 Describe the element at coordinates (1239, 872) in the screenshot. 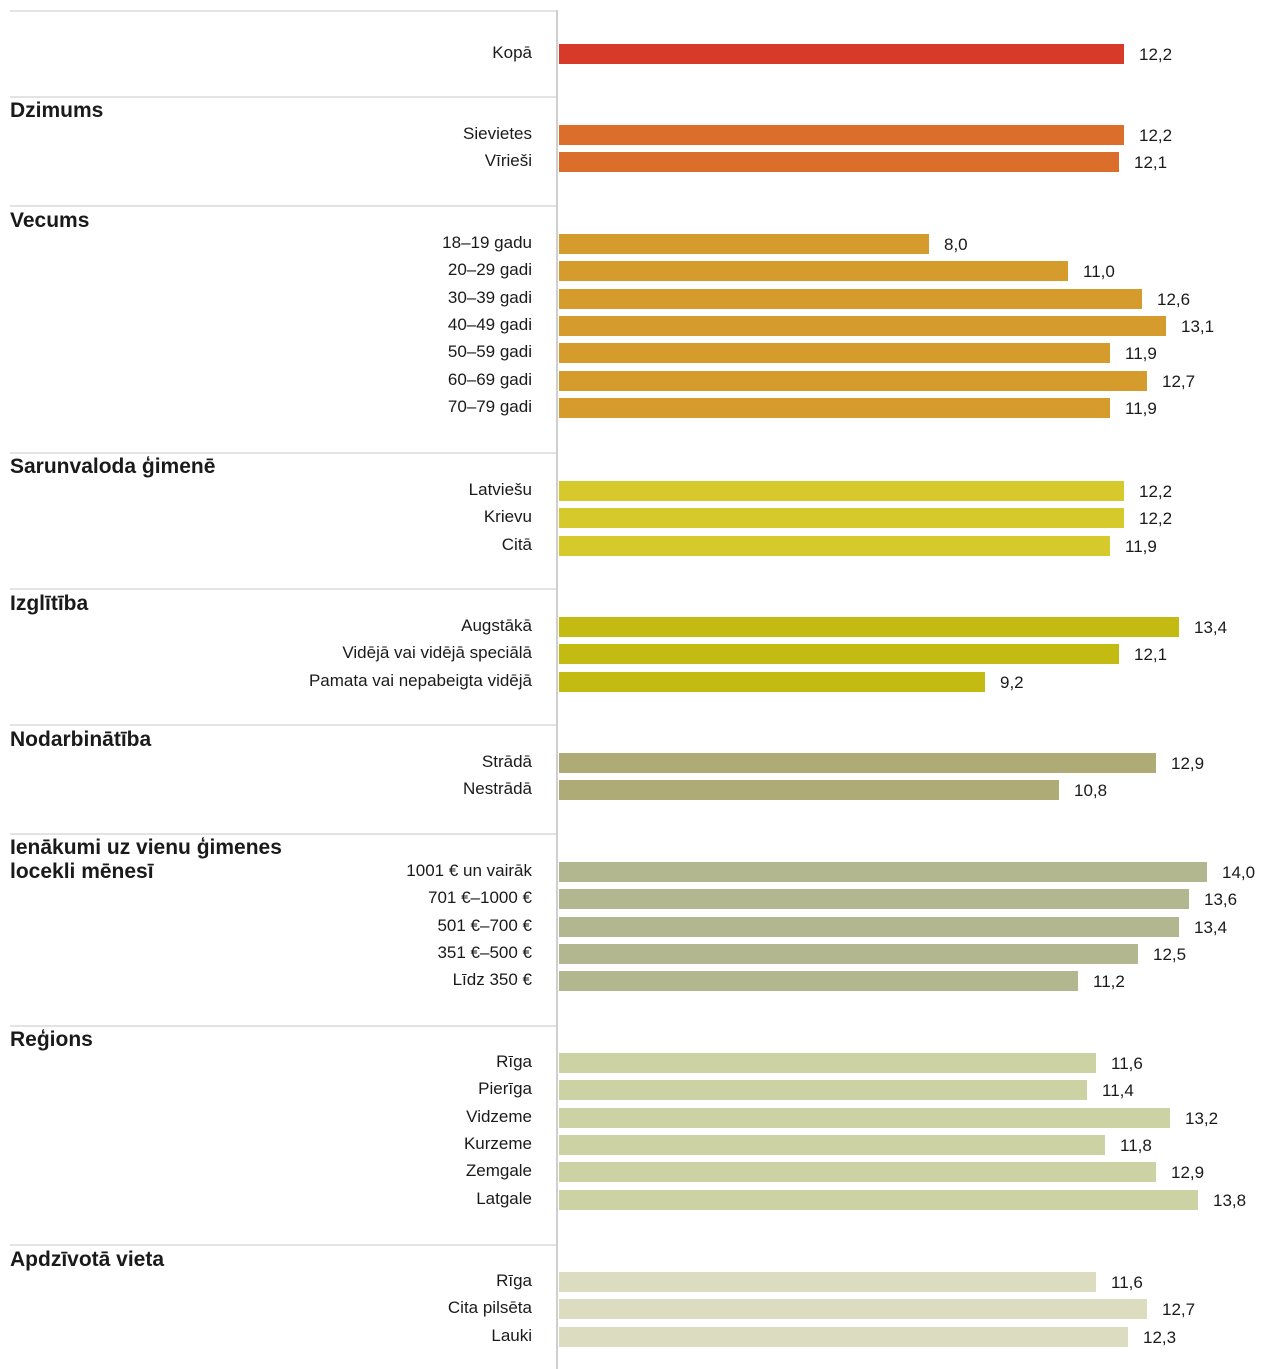

I see `value-label: 14,0` at that location.